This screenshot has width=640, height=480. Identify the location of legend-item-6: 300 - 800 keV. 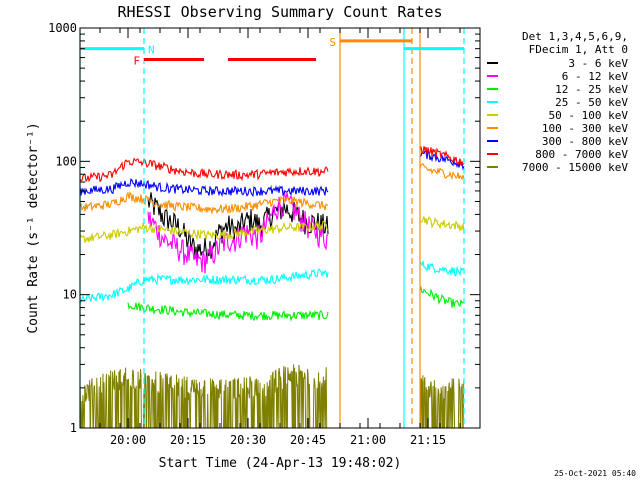
(585, 141).